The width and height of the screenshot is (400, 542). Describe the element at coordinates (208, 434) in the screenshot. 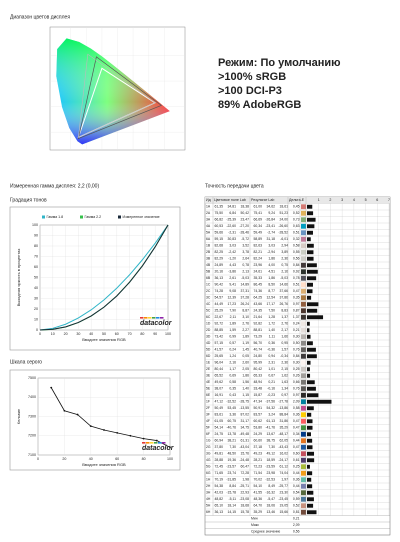

I see `table-cell: 6F` at that location.